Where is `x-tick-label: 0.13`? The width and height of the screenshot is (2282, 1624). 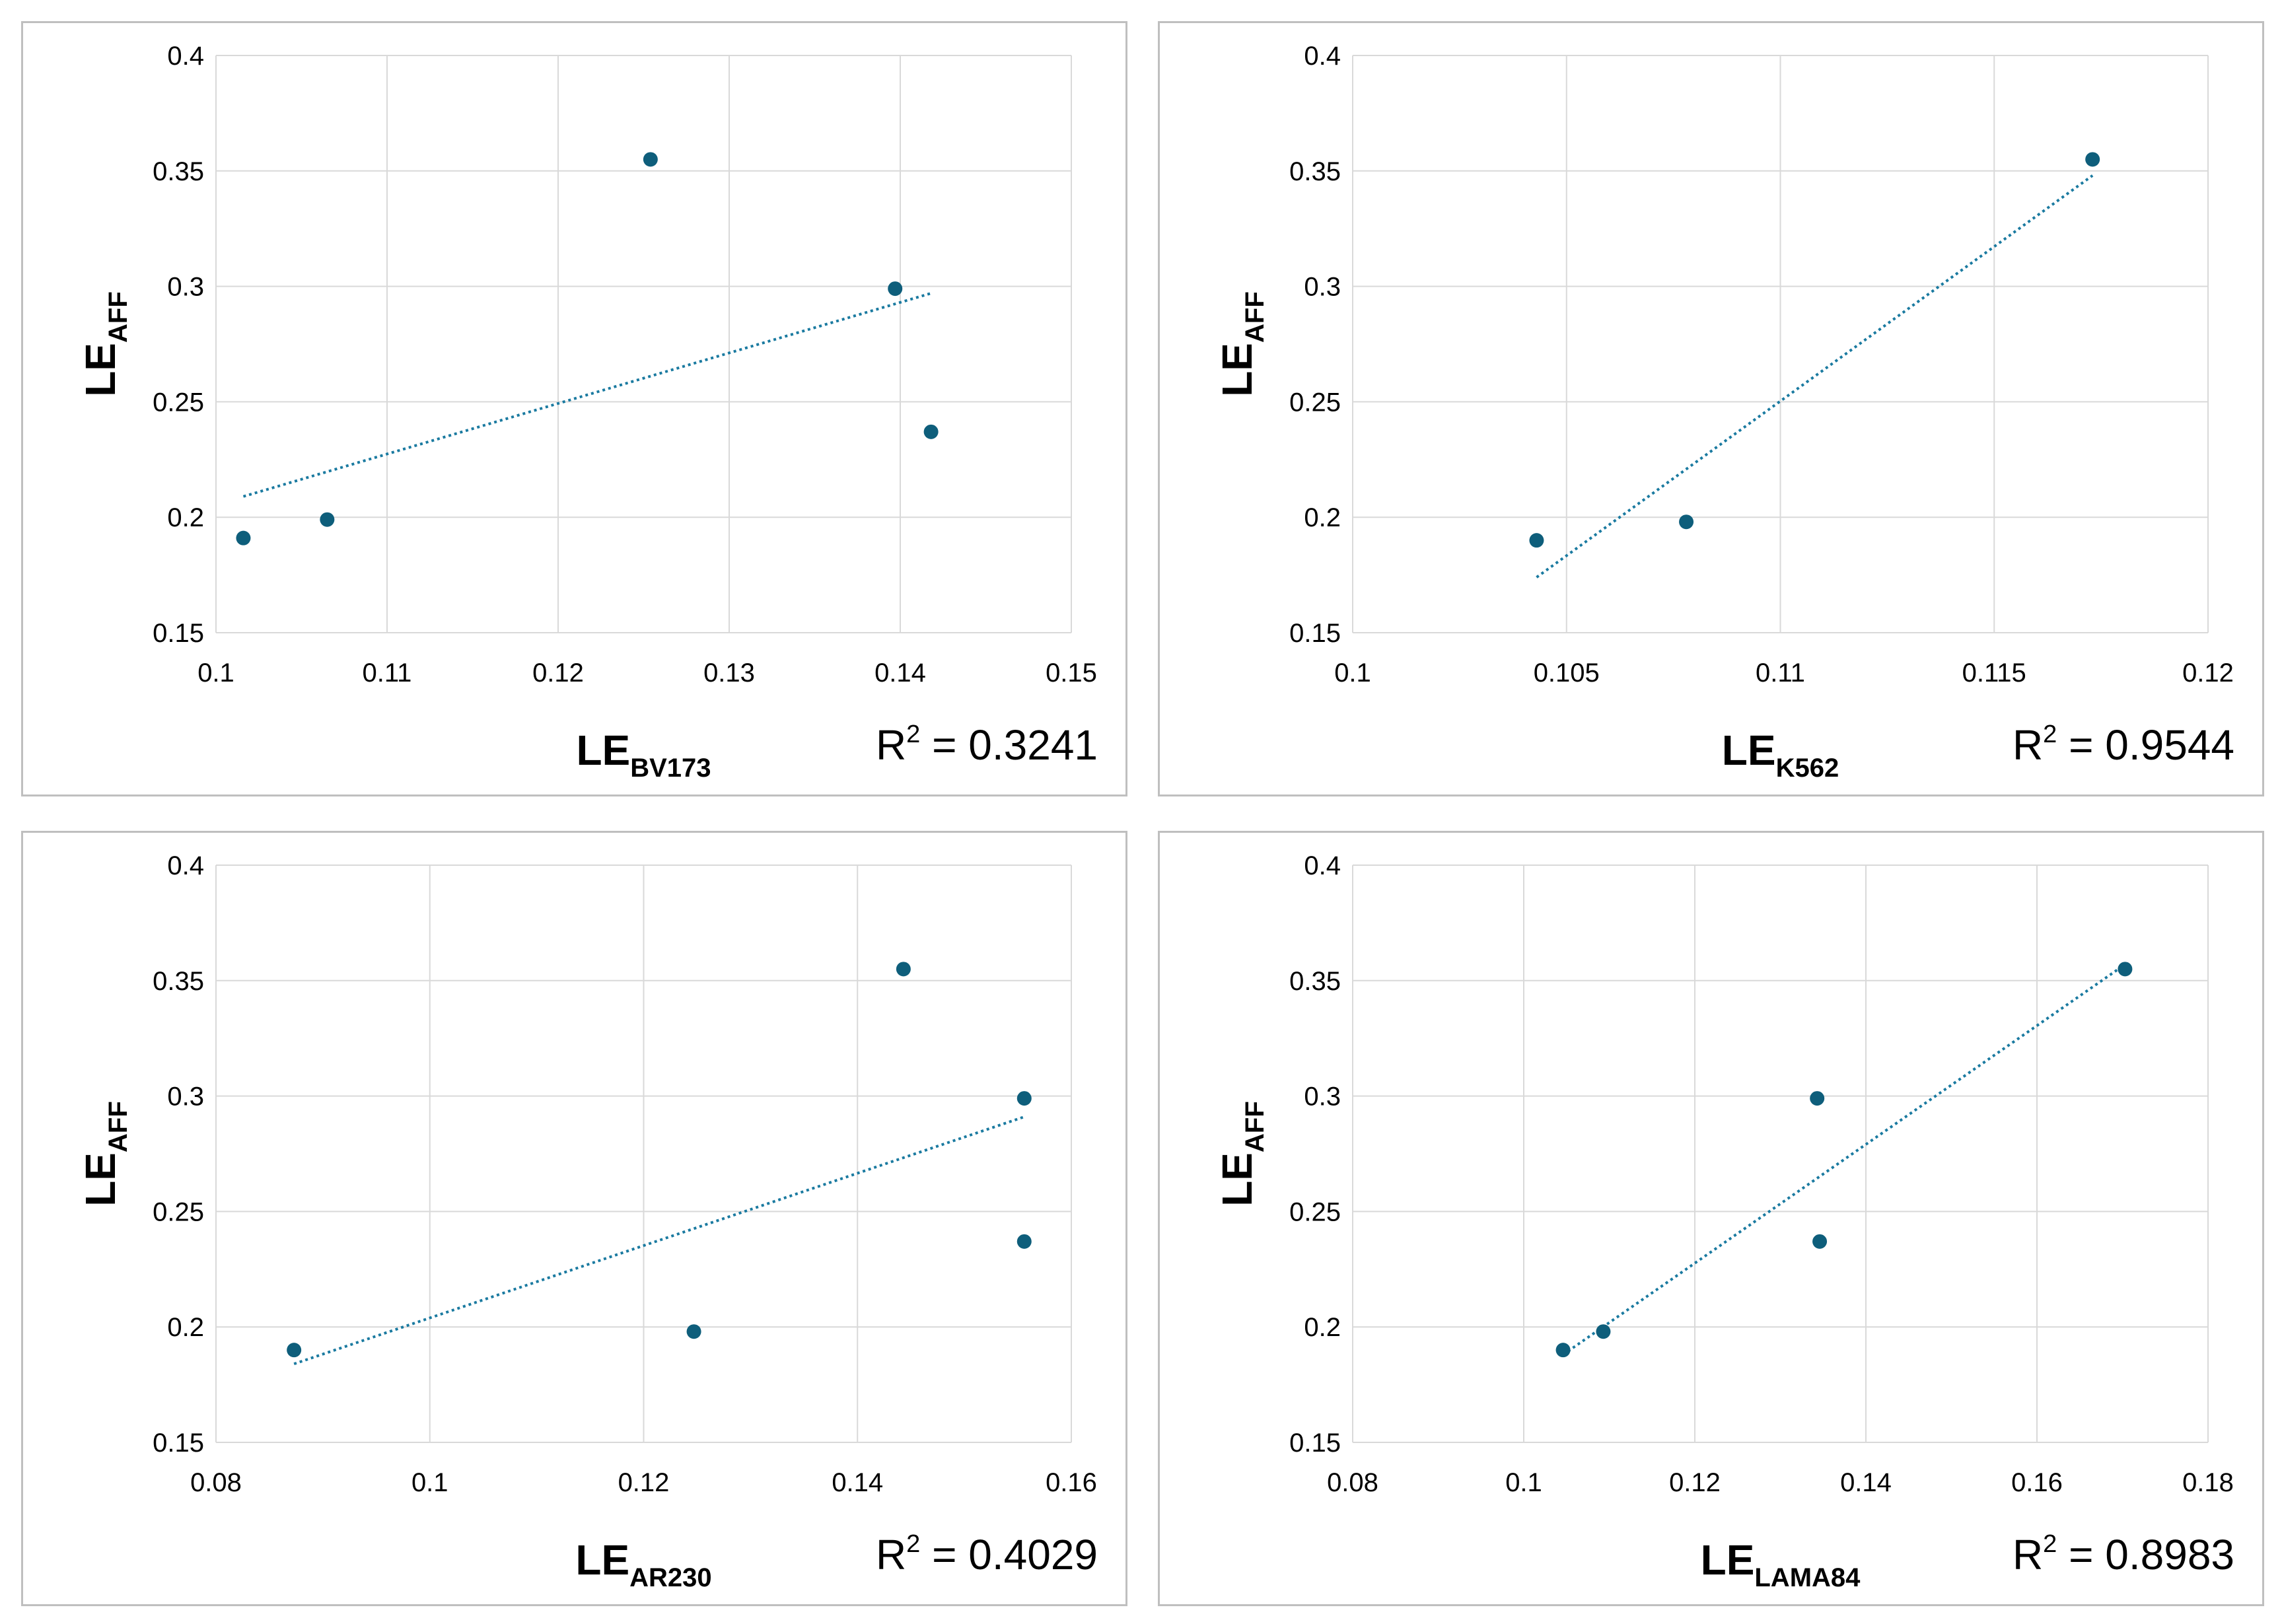 x-tick-label: 0.13 is located at coordinates (729, 673).